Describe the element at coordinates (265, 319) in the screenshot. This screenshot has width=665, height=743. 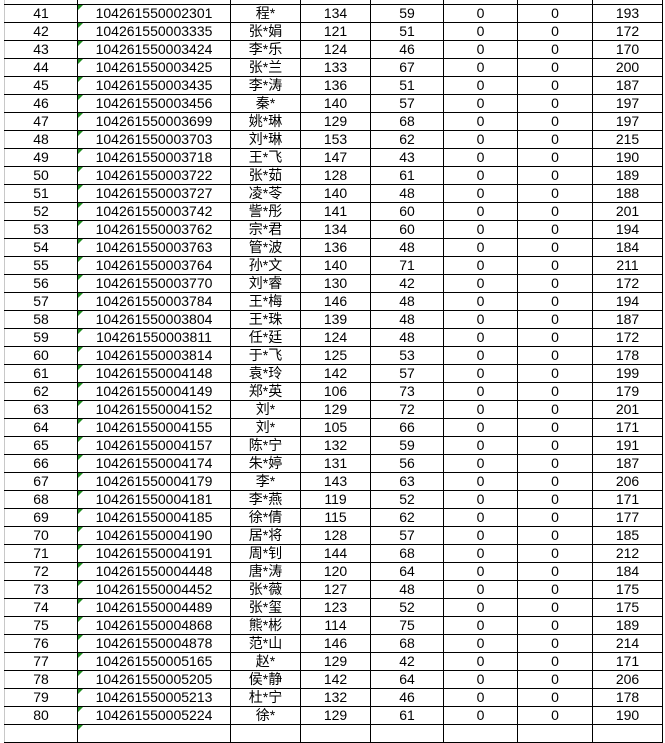
I see `name-cell: 王*珠` at that location.